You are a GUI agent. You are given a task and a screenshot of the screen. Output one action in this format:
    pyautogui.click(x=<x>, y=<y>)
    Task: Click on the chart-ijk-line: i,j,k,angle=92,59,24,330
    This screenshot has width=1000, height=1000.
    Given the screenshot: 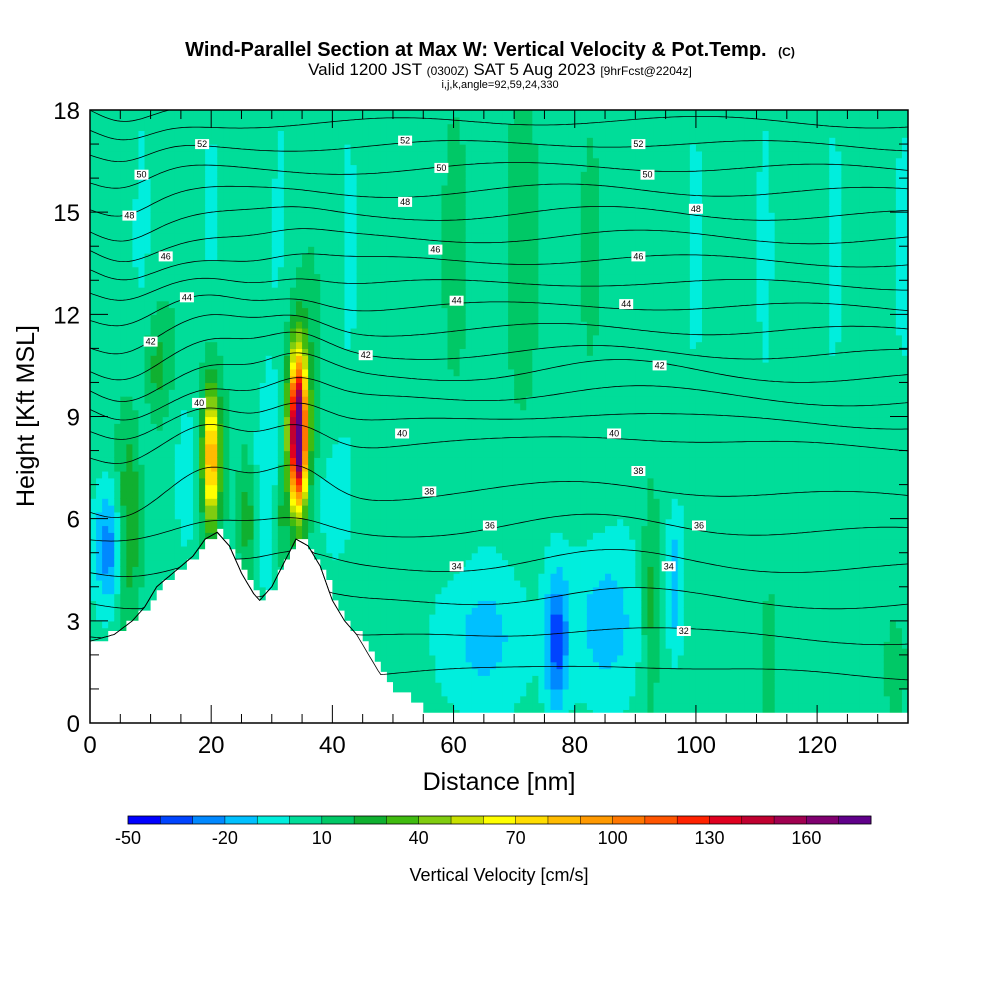 What is the action you would take?
    pyautogui.click(x=499, y=85)
    